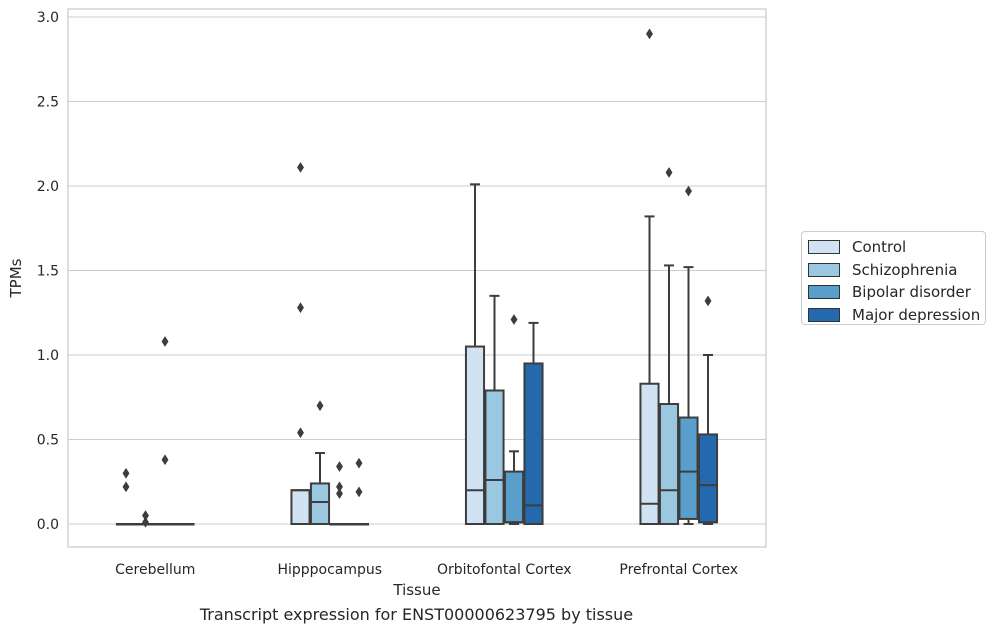 The image size is (997, 634). I want to click on y-tick-label: 2.0, so click(48, 187).